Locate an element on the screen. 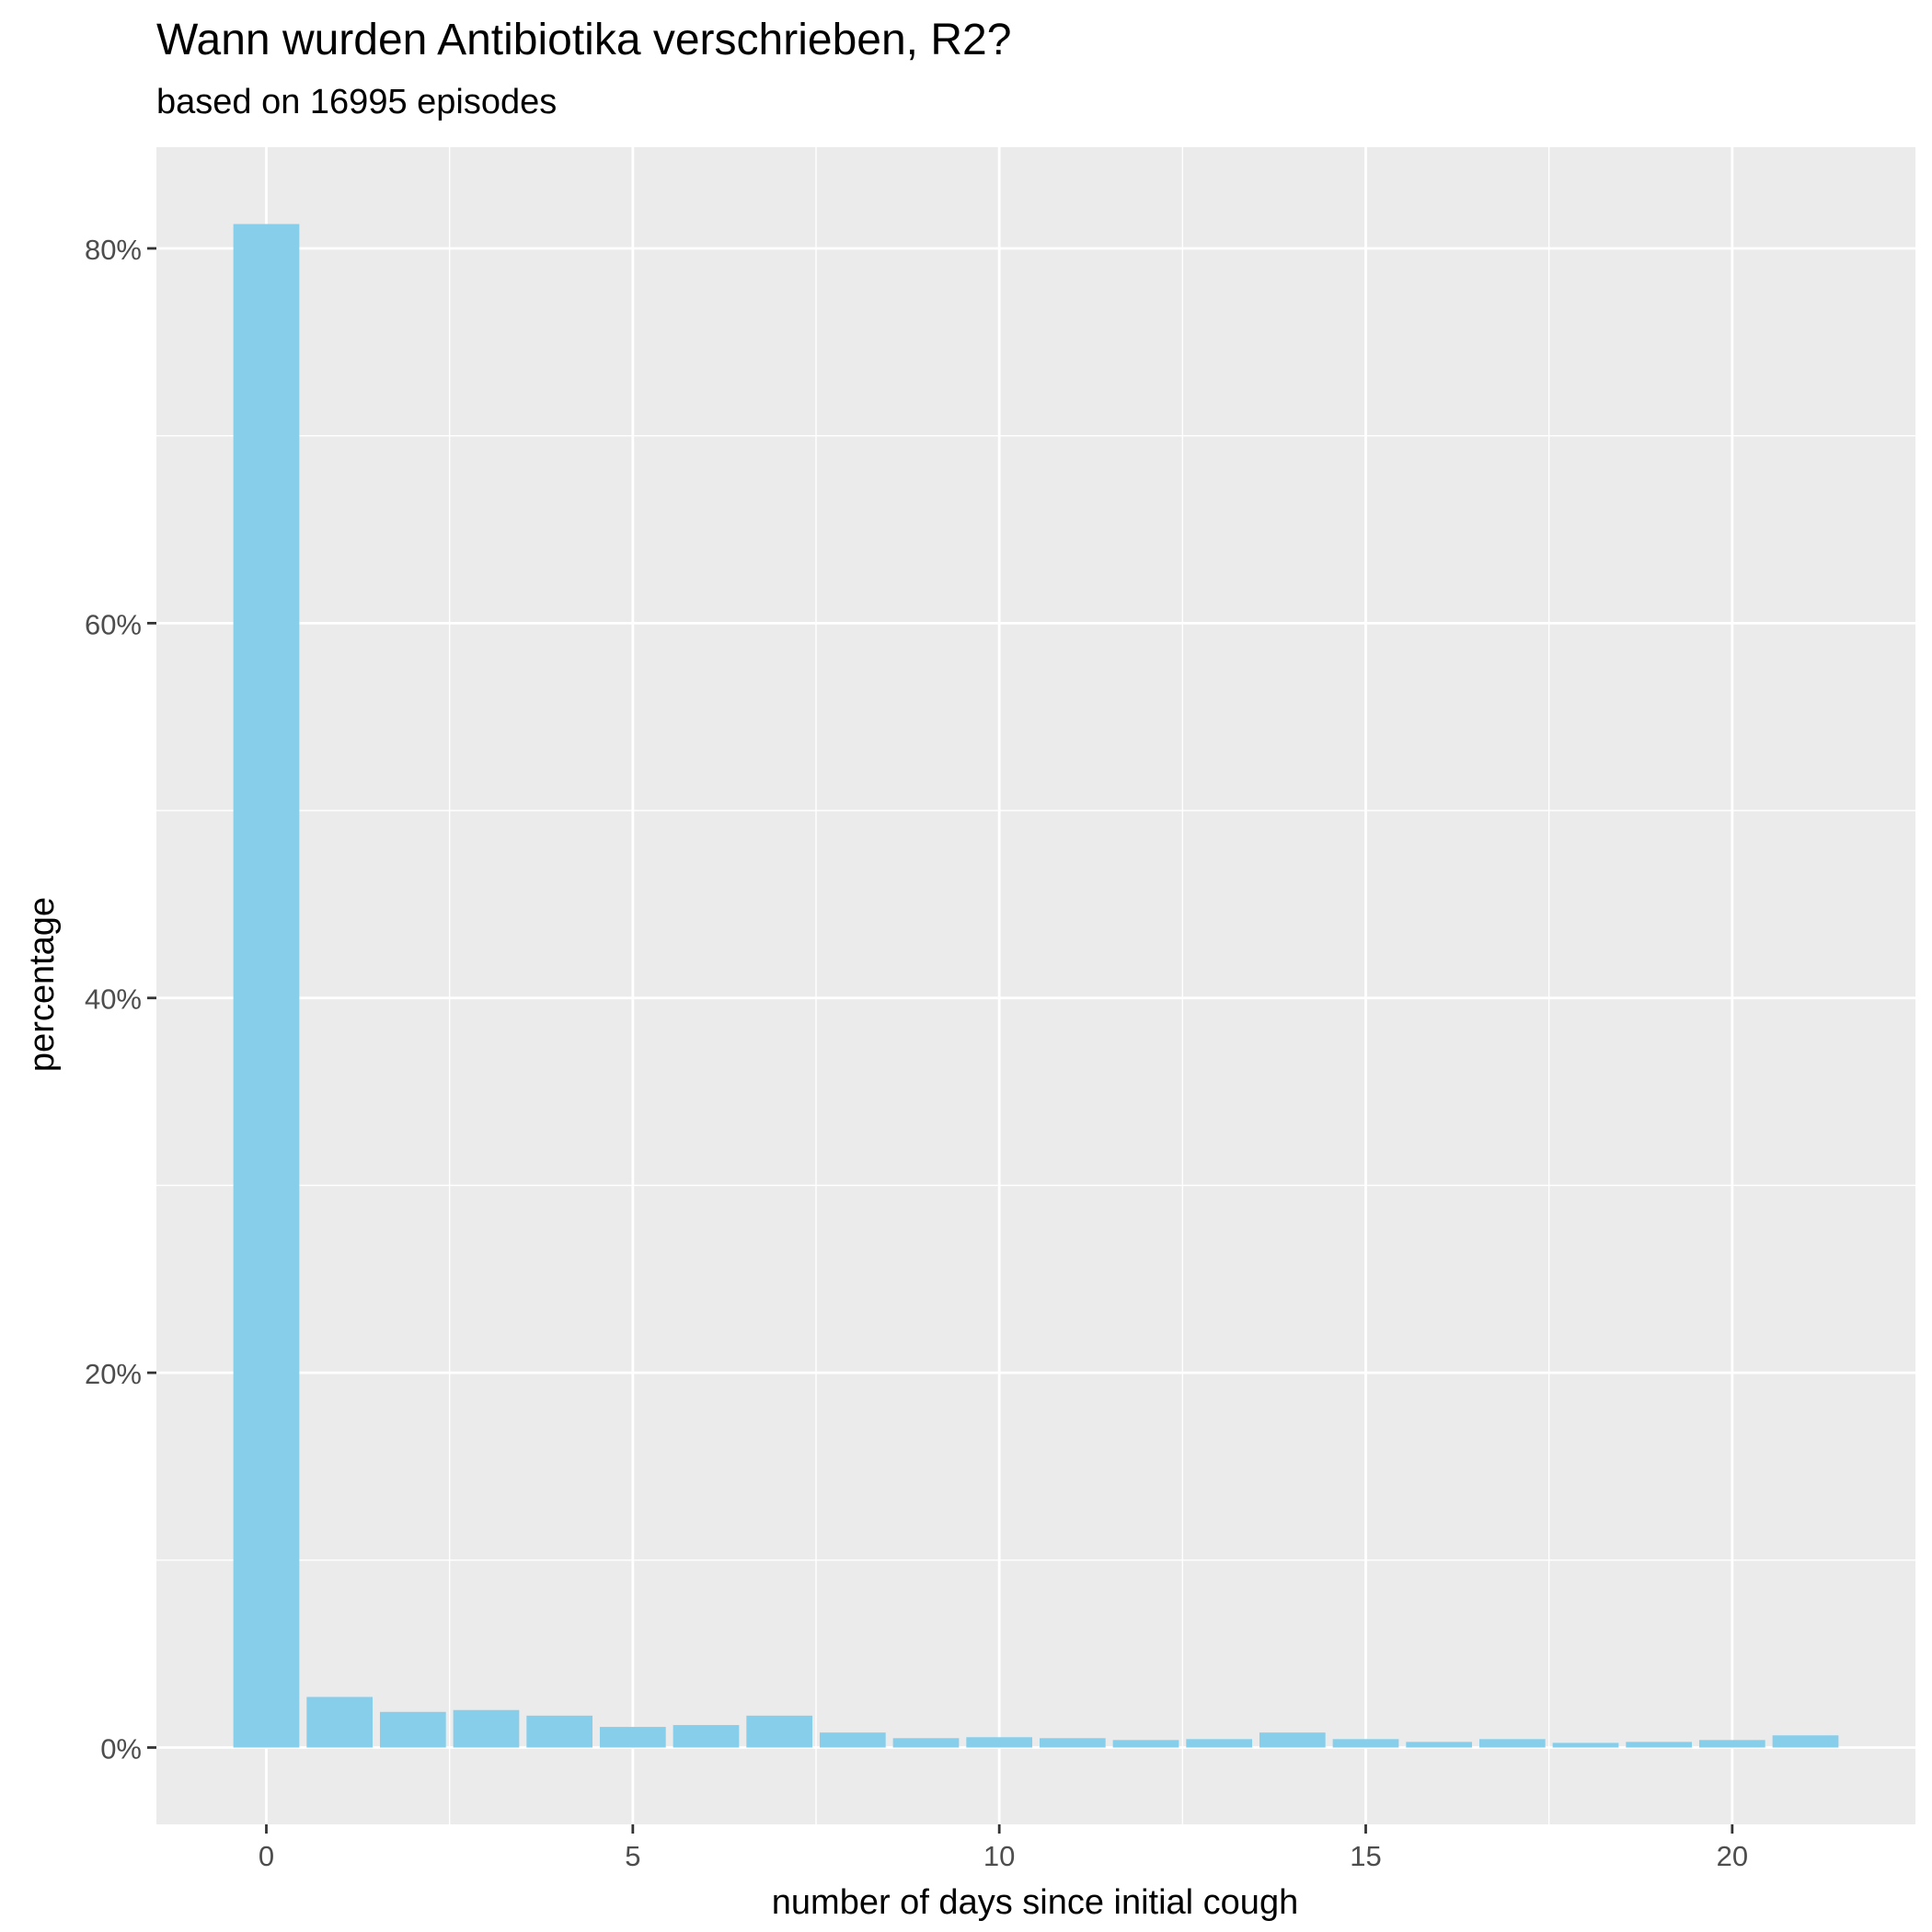 This screenshot has height=1932, width=1932. x-tick-label: 0 is located at coordinates (266, 1856).